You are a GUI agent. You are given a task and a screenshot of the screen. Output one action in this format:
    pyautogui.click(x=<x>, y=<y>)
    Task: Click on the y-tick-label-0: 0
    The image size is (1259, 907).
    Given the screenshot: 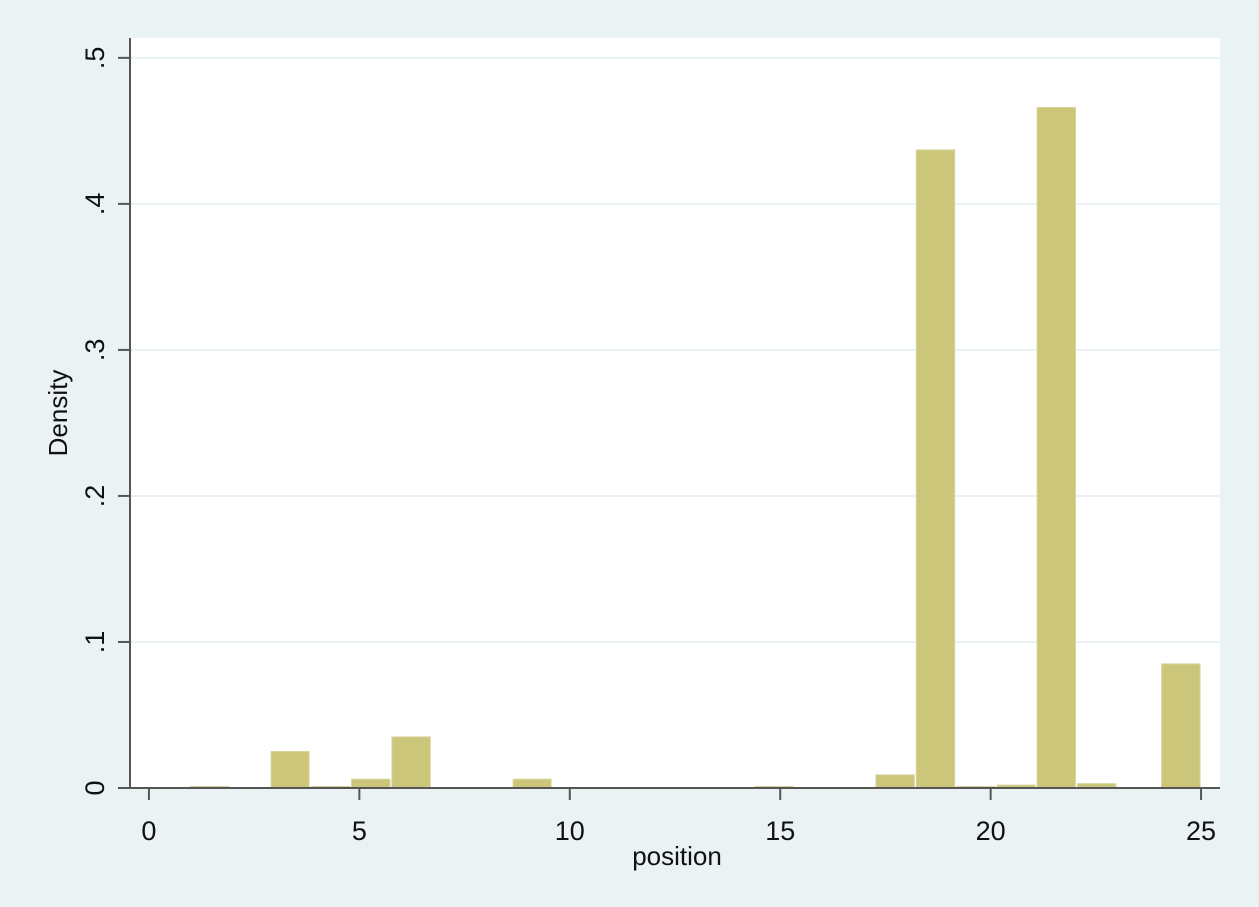 What is the action you would take?
    pyautogui.click(x=95, y=787)
    